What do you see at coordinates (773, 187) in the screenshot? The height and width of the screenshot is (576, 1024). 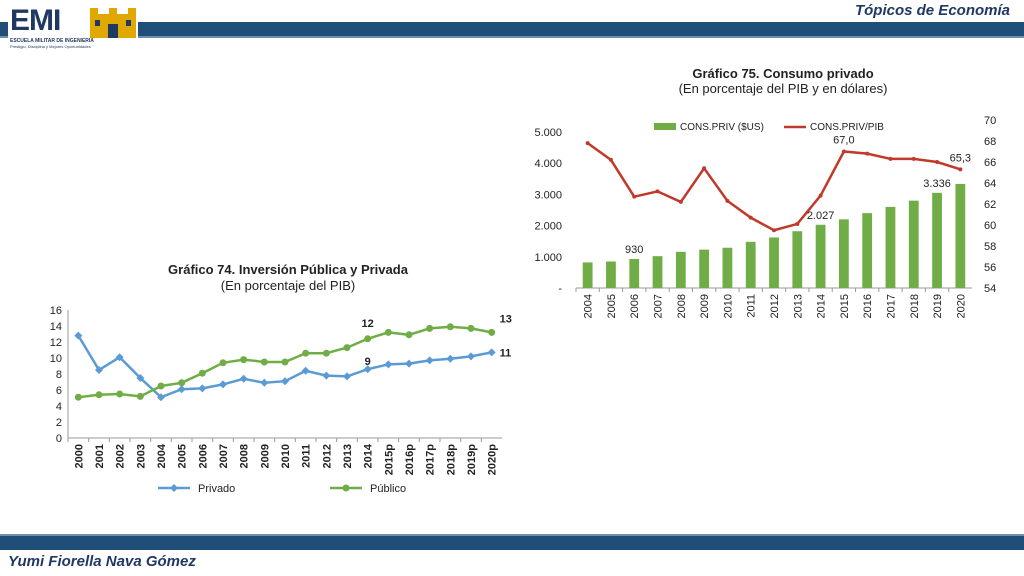 I see `series-line-cons-priv-pib` at bounding box center [773, 187].